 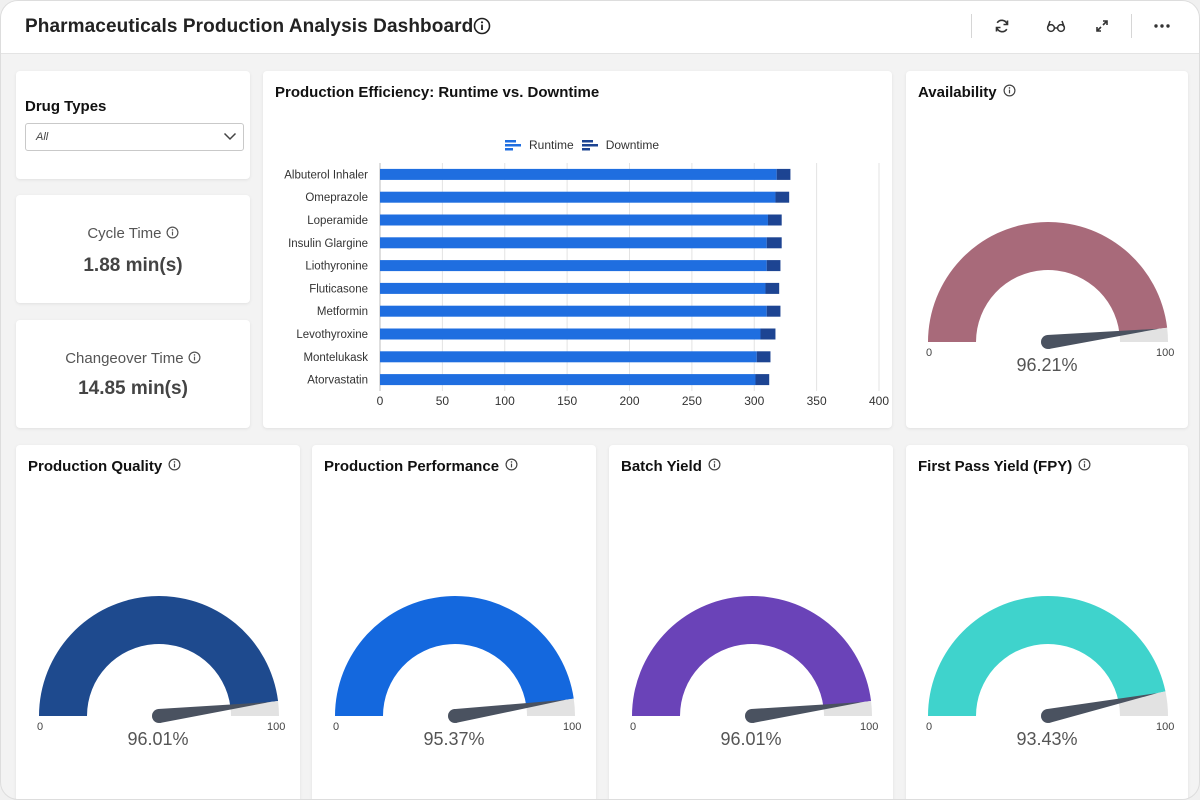 What do you see at coordinates (336, 198) in the screenshot?
I see `y-category-label: Omeprazole` at bounding box center [336, 198].